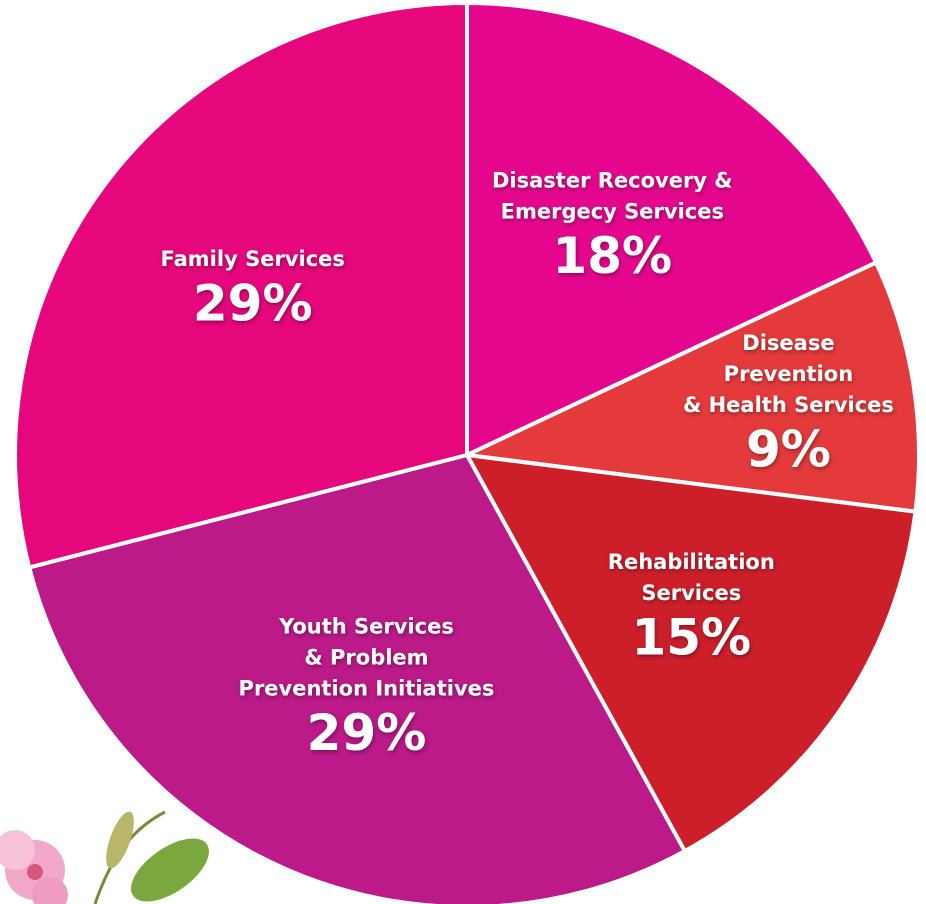 The width and height of the screenshot is (926, 904). I want to click on value-label: 15%, so click(691, 637).